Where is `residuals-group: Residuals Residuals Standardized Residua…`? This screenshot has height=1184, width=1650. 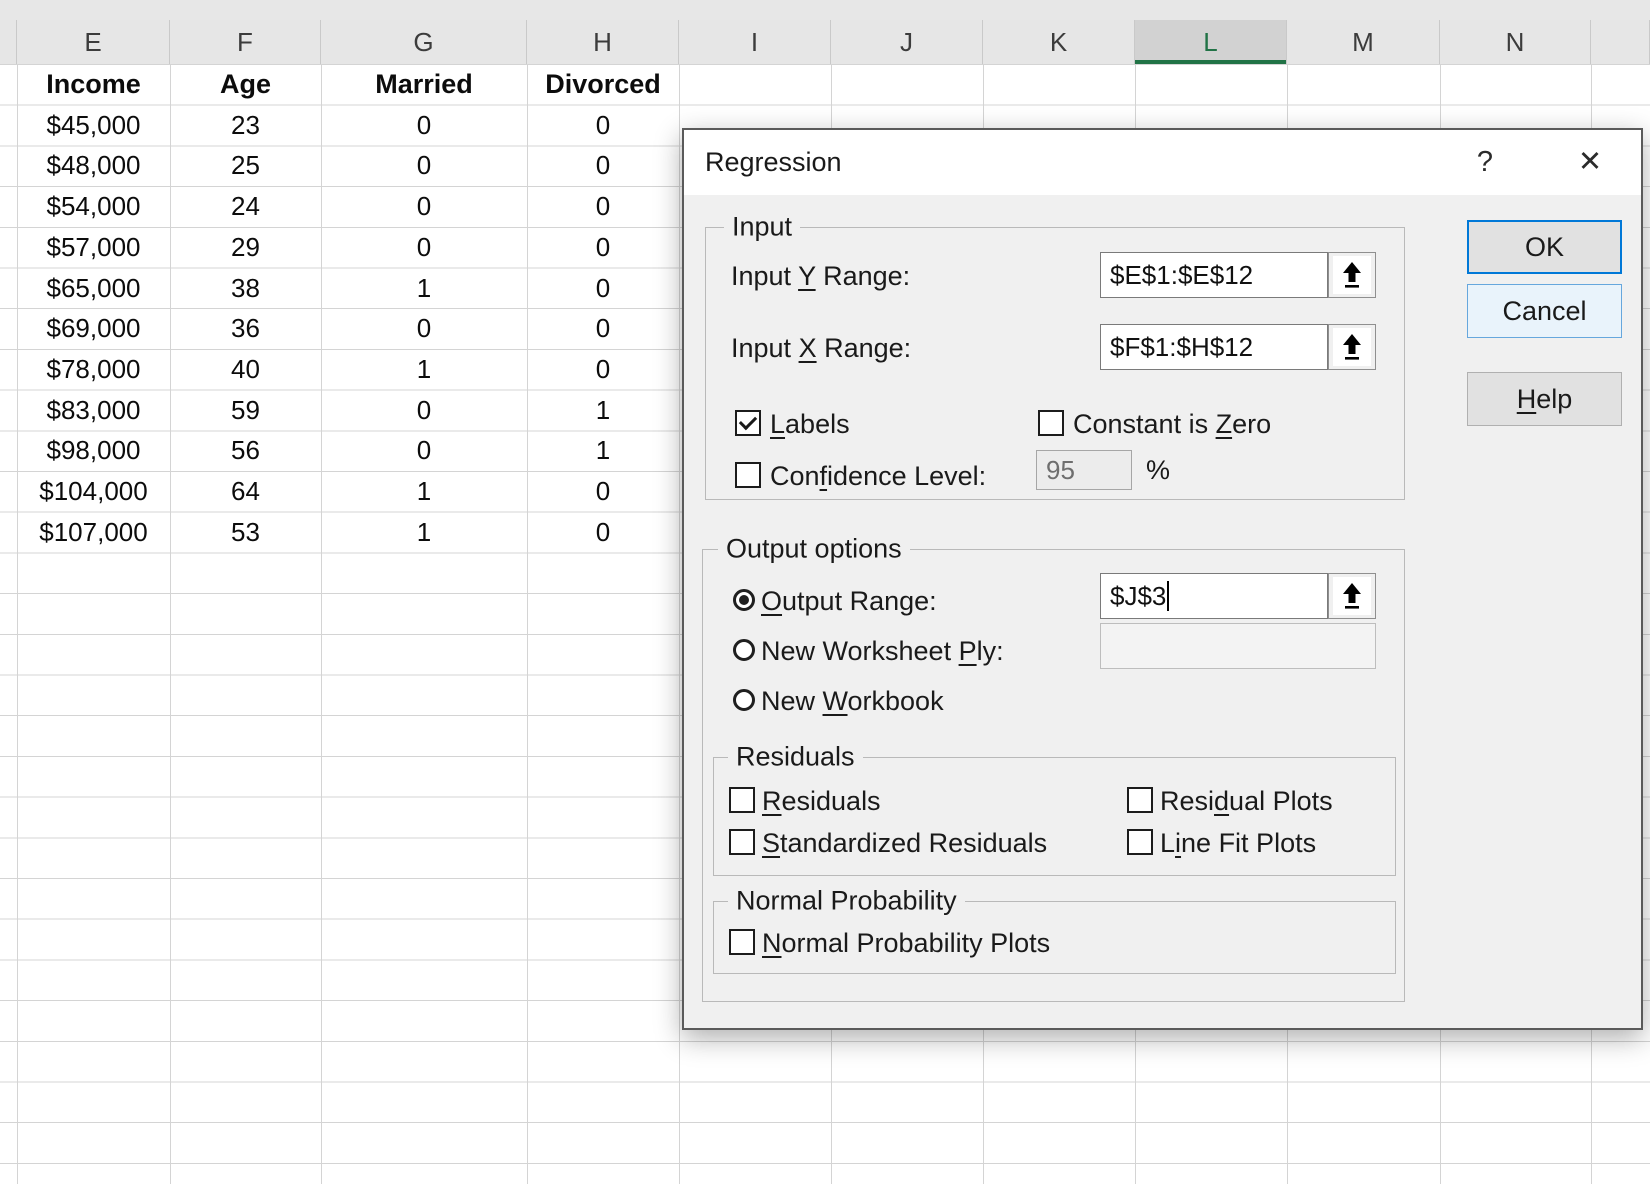
residuals-group: Residuals Residuals Standardized Residua… is located at coordinates (1054, 808).